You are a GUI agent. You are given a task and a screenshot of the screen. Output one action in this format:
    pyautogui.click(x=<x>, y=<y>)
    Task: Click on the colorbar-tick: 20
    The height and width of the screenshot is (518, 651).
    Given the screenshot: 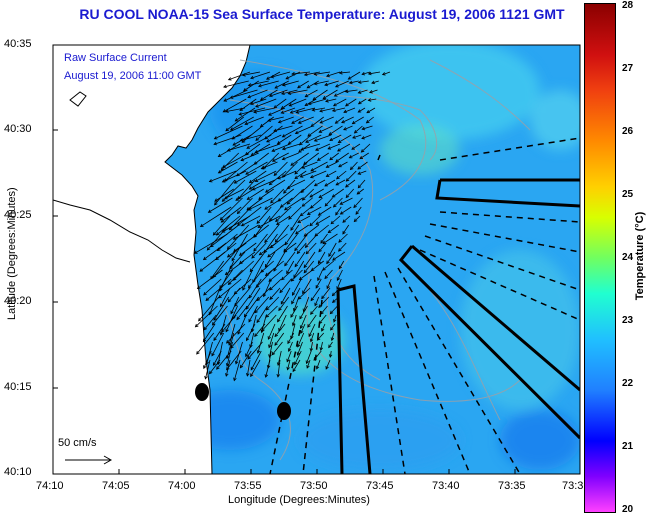 What is the action you would take?
    pyautogui.click(x=628, y=509)
    